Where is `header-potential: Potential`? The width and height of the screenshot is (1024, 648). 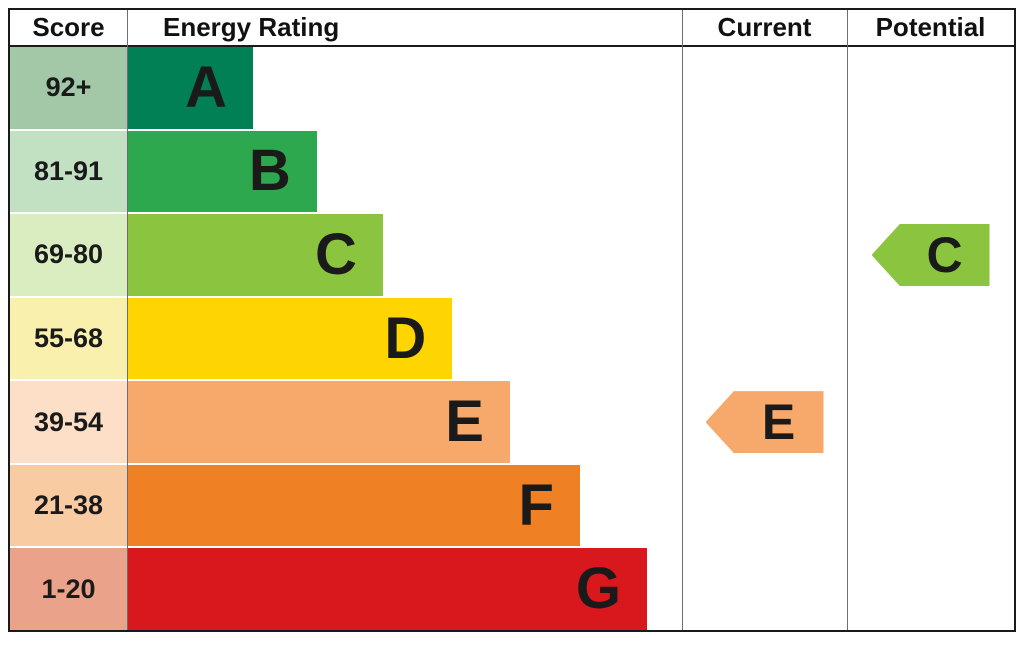 header-potential: Potential is located at coordinates (930, 27).